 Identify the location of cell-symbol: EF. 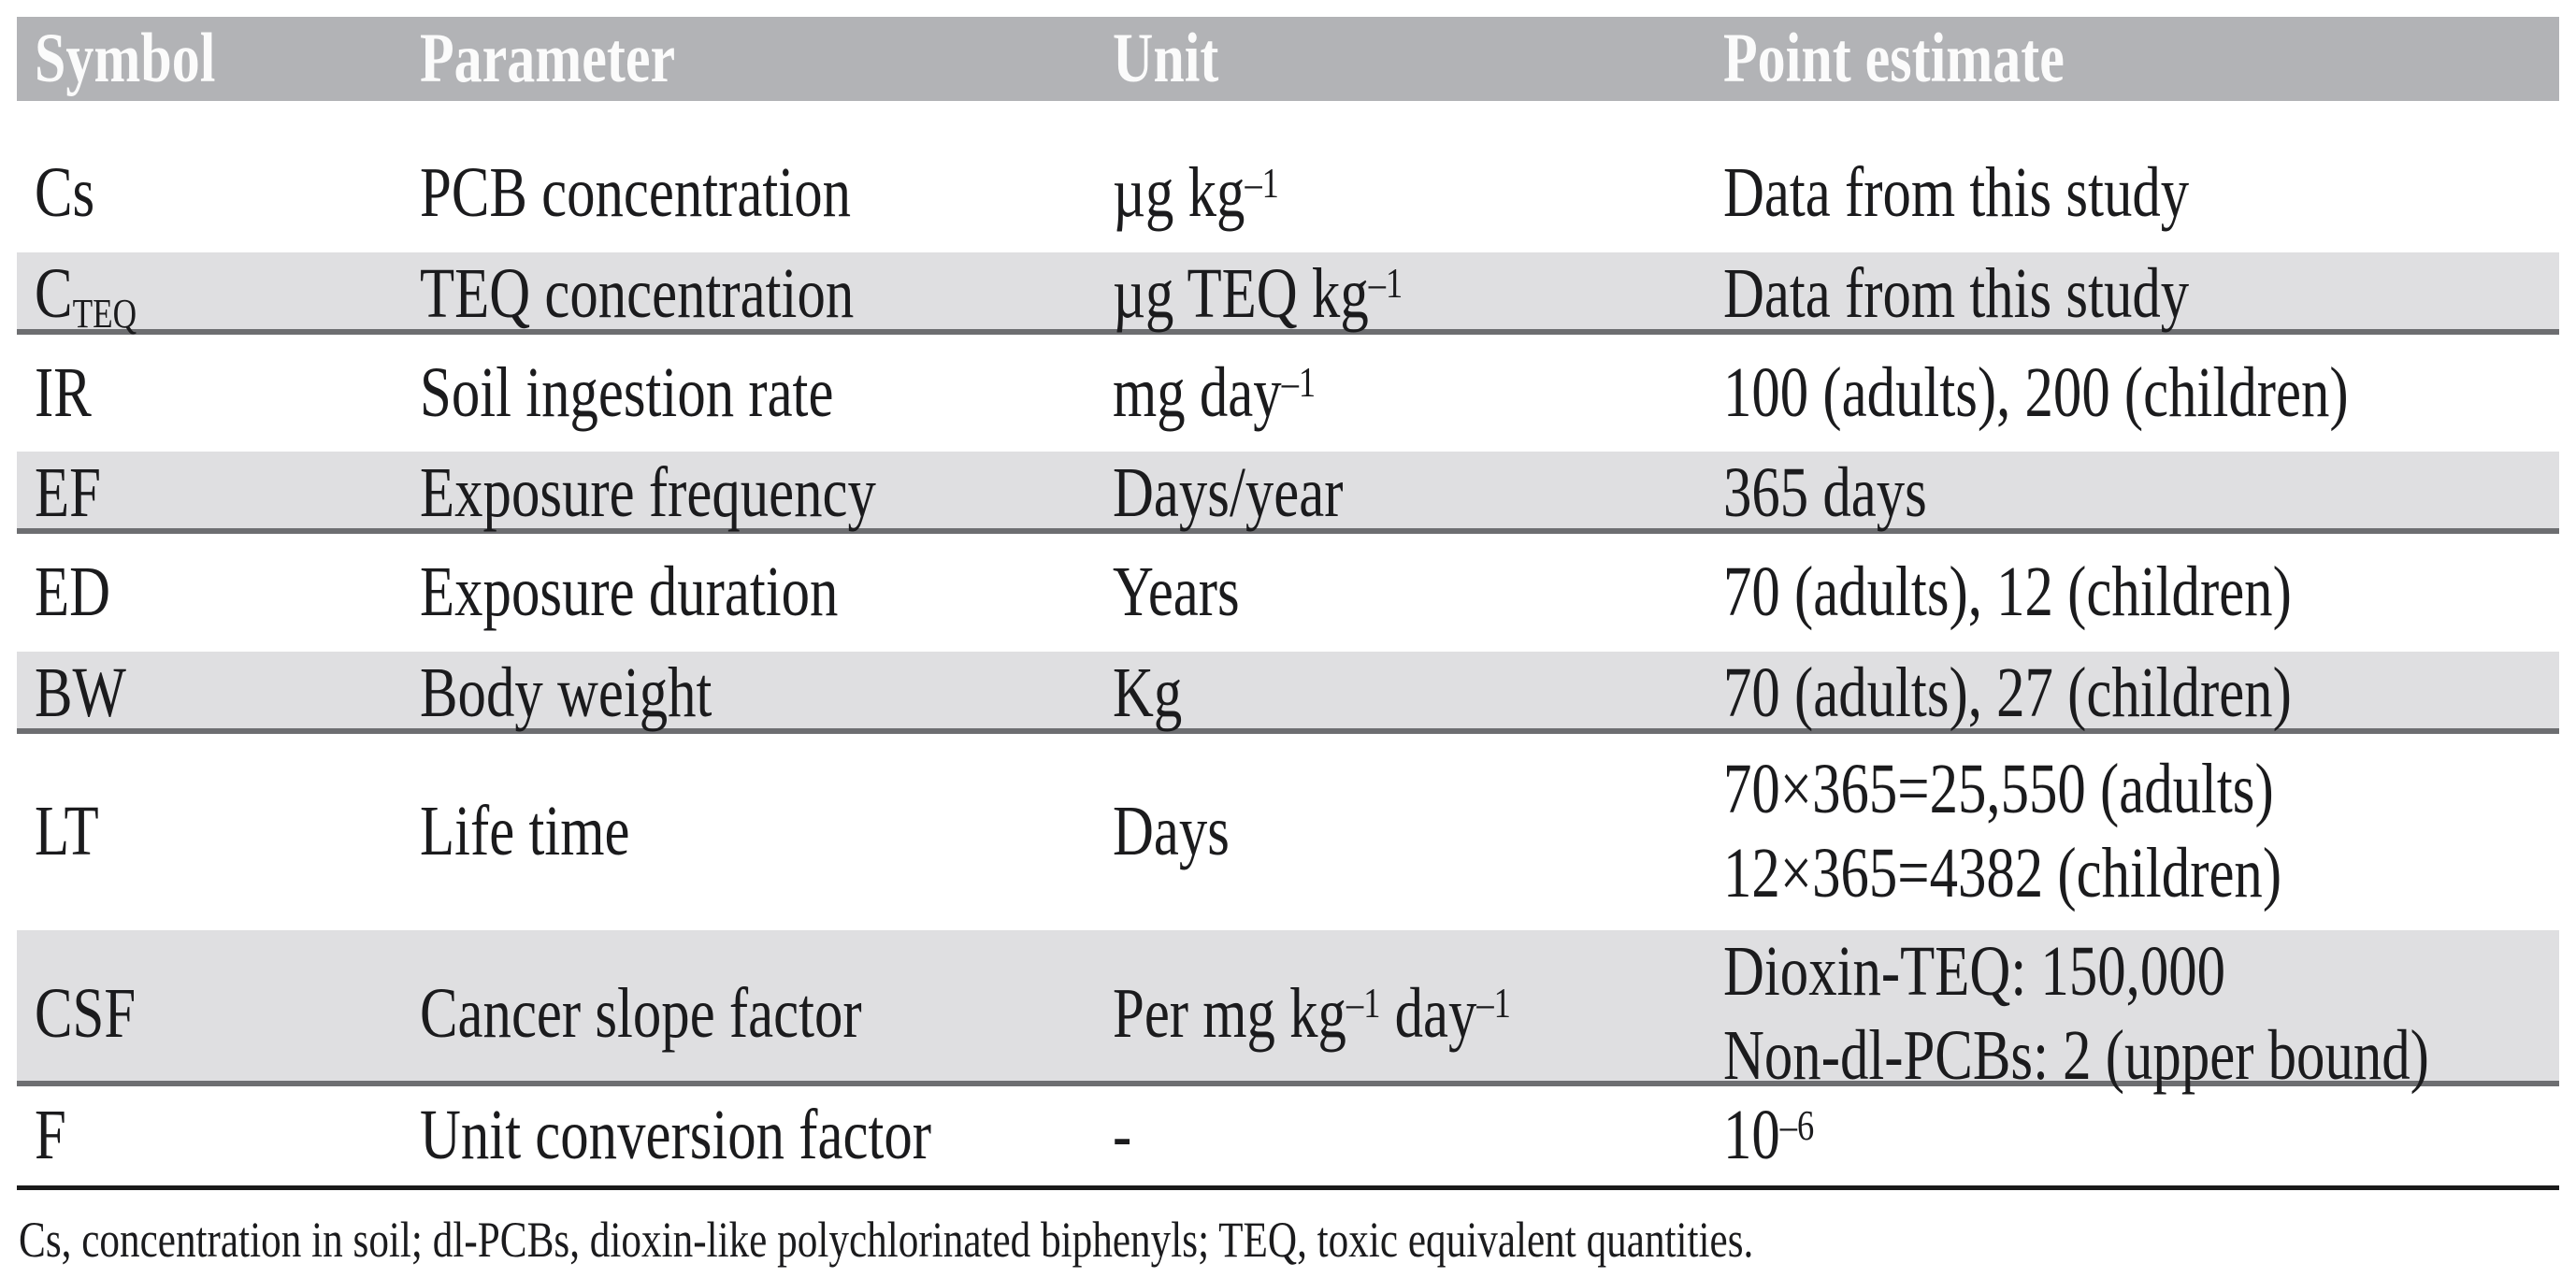
(68, 492).